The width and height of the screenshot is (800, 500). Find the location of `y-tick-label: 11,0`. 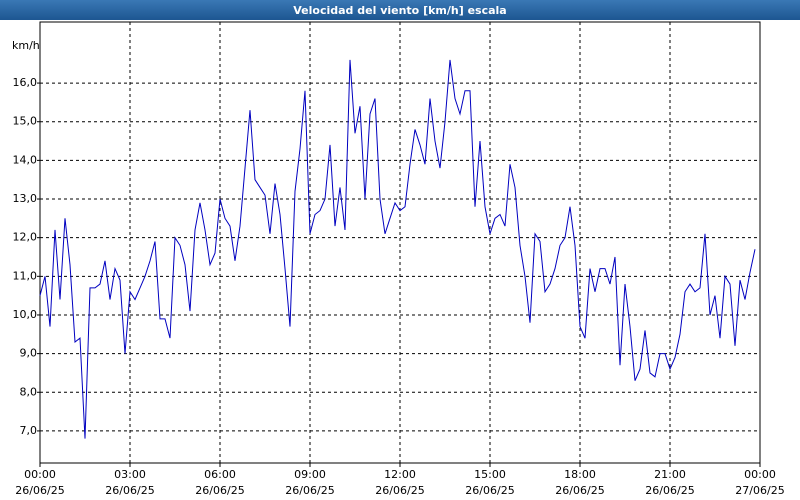

y-tick-label: 11,0 is located at coordinates (25, 275).